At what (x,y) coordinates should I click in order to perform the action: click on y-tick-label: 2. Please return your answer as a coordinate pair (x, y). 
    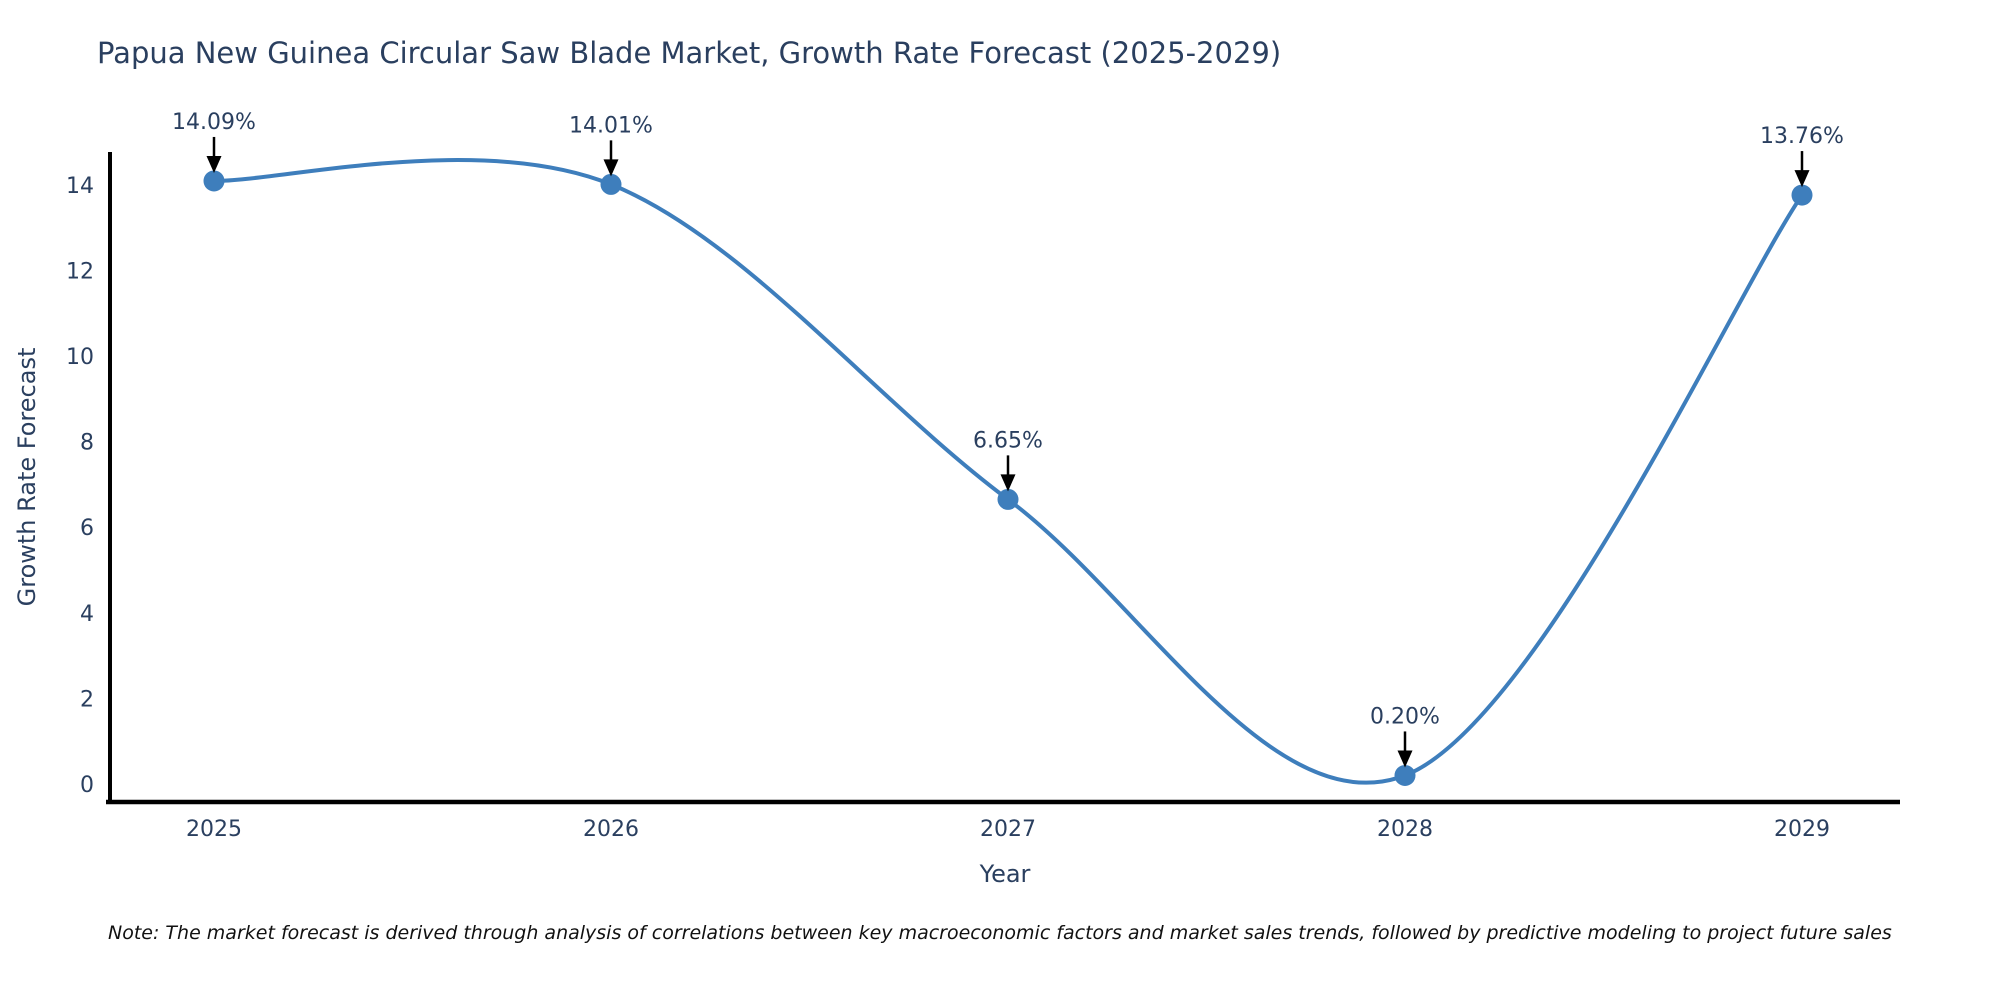
    Looking at the image, I should click on (87, 699).